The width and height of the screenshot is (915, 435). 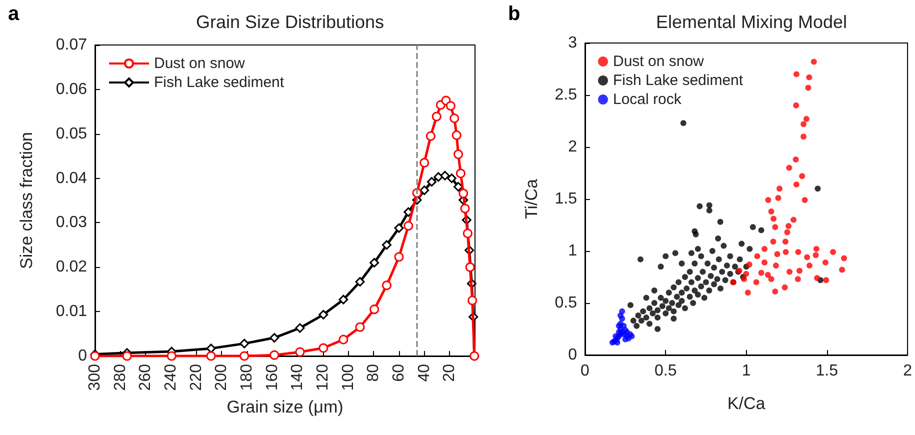 What do you see at coordinates (573, 147) in the screenshot?
I see `y-tick-label: 2` at bounding box center [573, 147].